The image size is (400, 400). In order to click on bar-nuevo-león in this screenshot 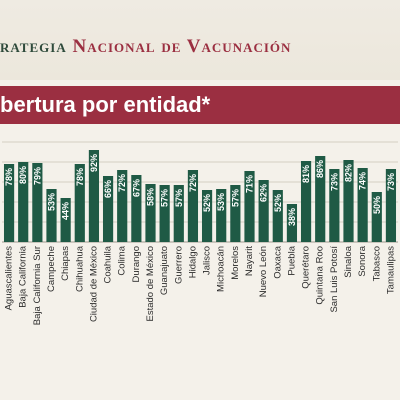, I will do `click(263, 211)`.